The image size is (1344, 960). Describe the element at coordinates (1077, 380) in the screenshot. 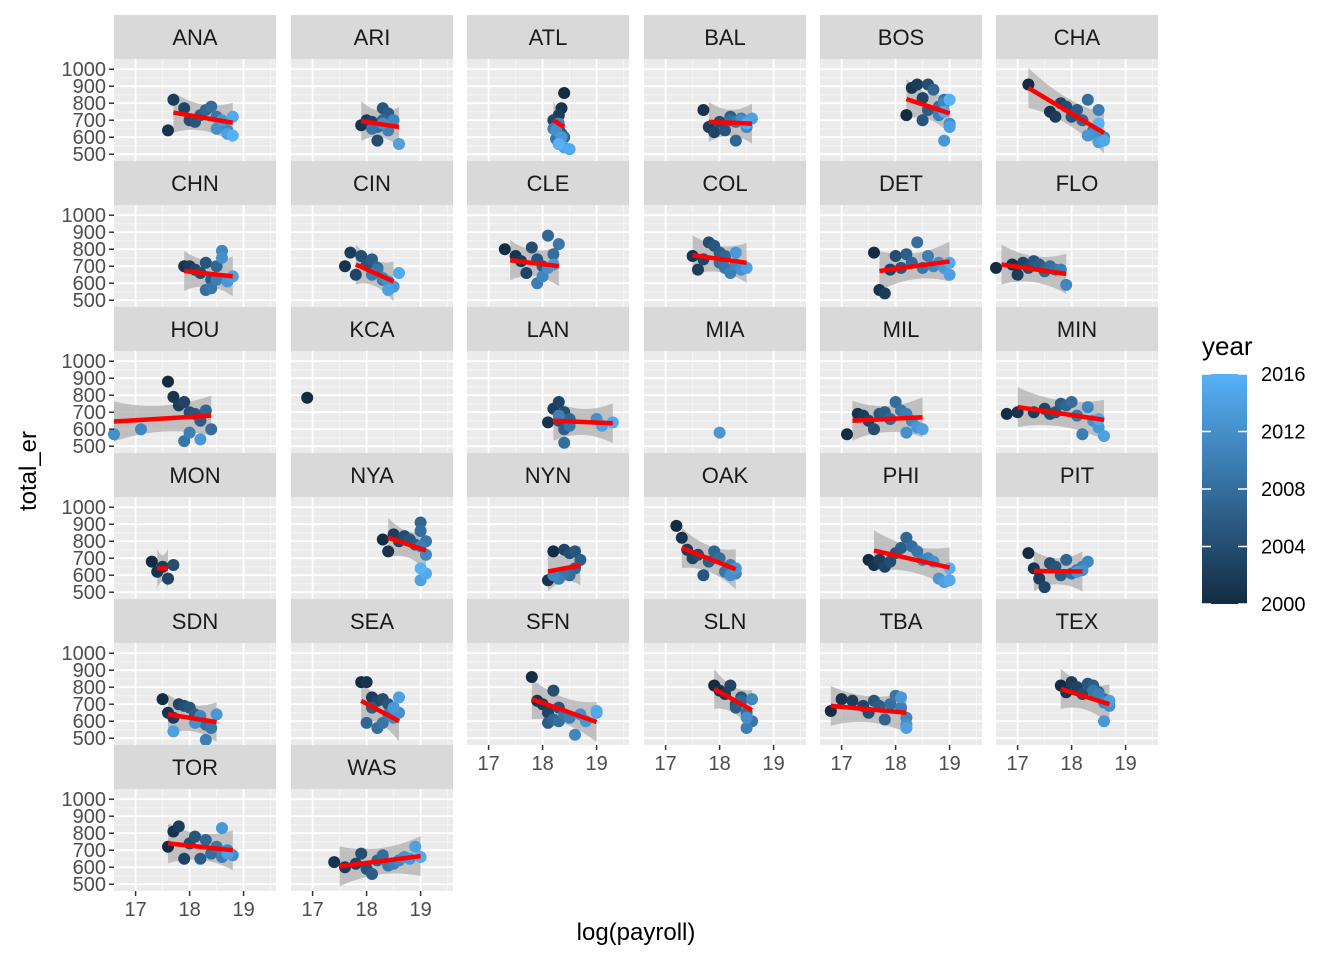

I see `facet-panel-min: MIN` at that location.